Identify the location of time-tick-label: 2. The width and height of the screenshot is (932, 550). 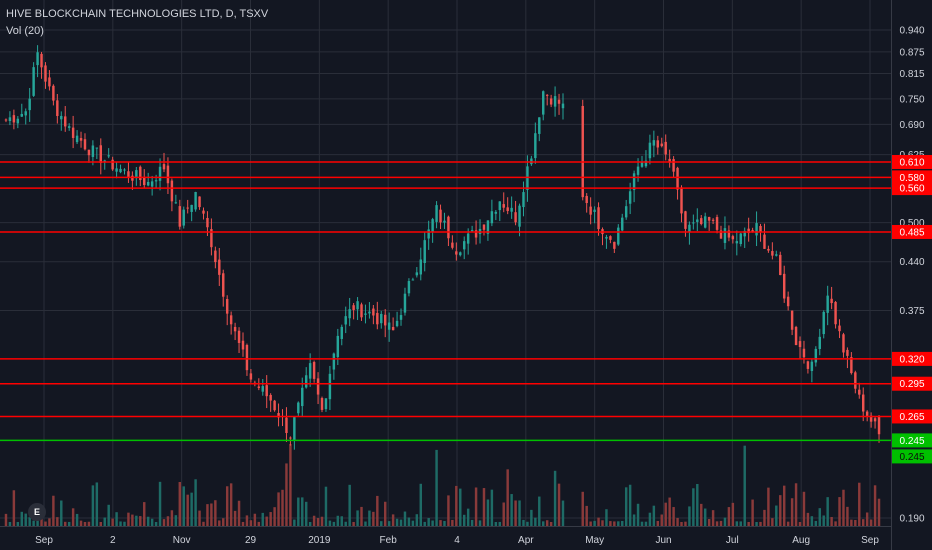
(113, 540).